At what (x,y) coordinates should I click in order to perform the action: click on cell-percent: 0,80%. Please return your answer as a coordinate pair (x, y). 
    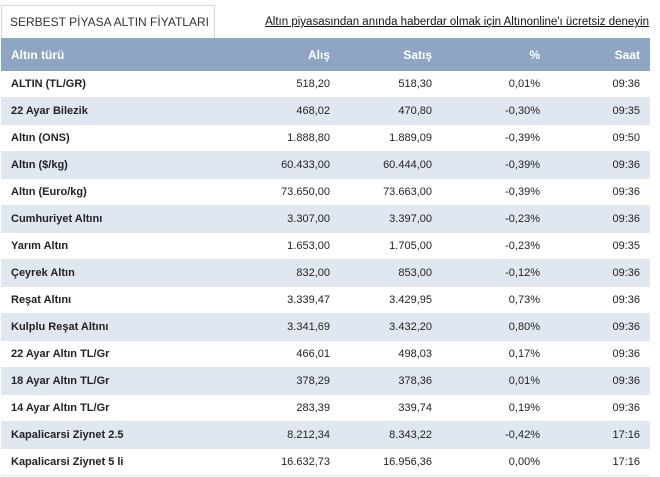
    Looking at the image, I should click on (496, 327).